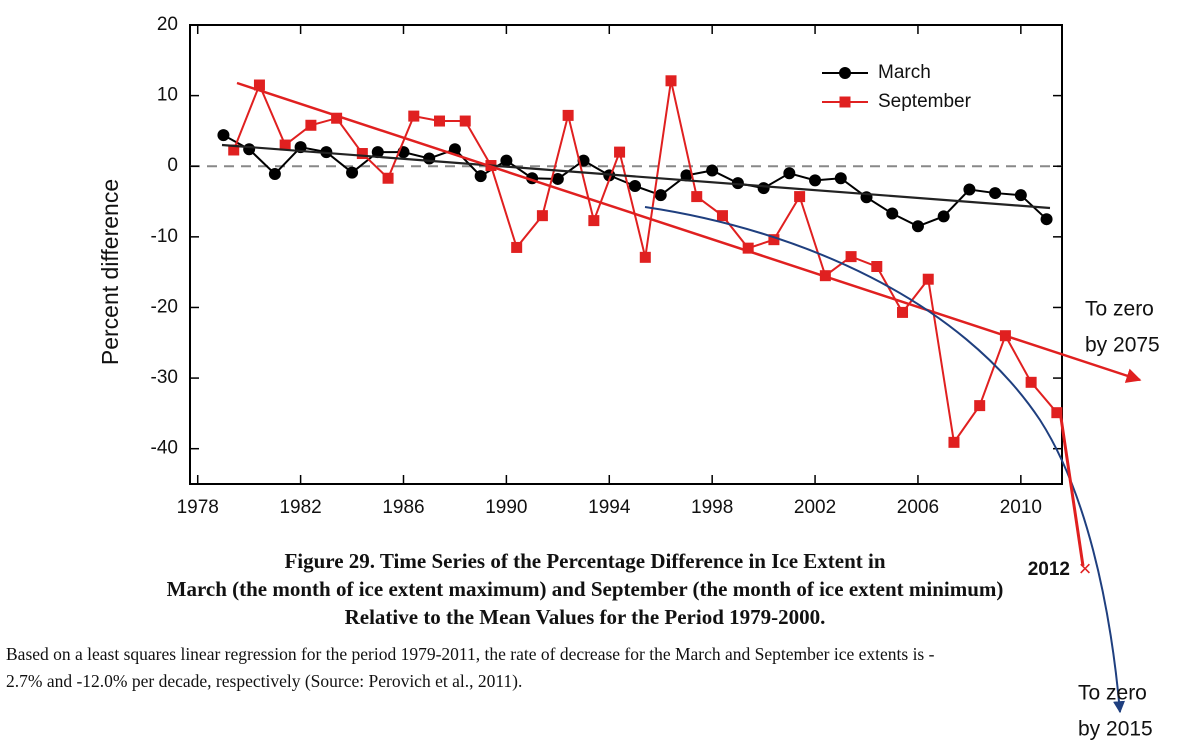 The image size is (1188, 750). What do you see at coordinates (506, 507) in the screenshot?
I see `x-tick-label: 1990` at bounding box center [506, 507].